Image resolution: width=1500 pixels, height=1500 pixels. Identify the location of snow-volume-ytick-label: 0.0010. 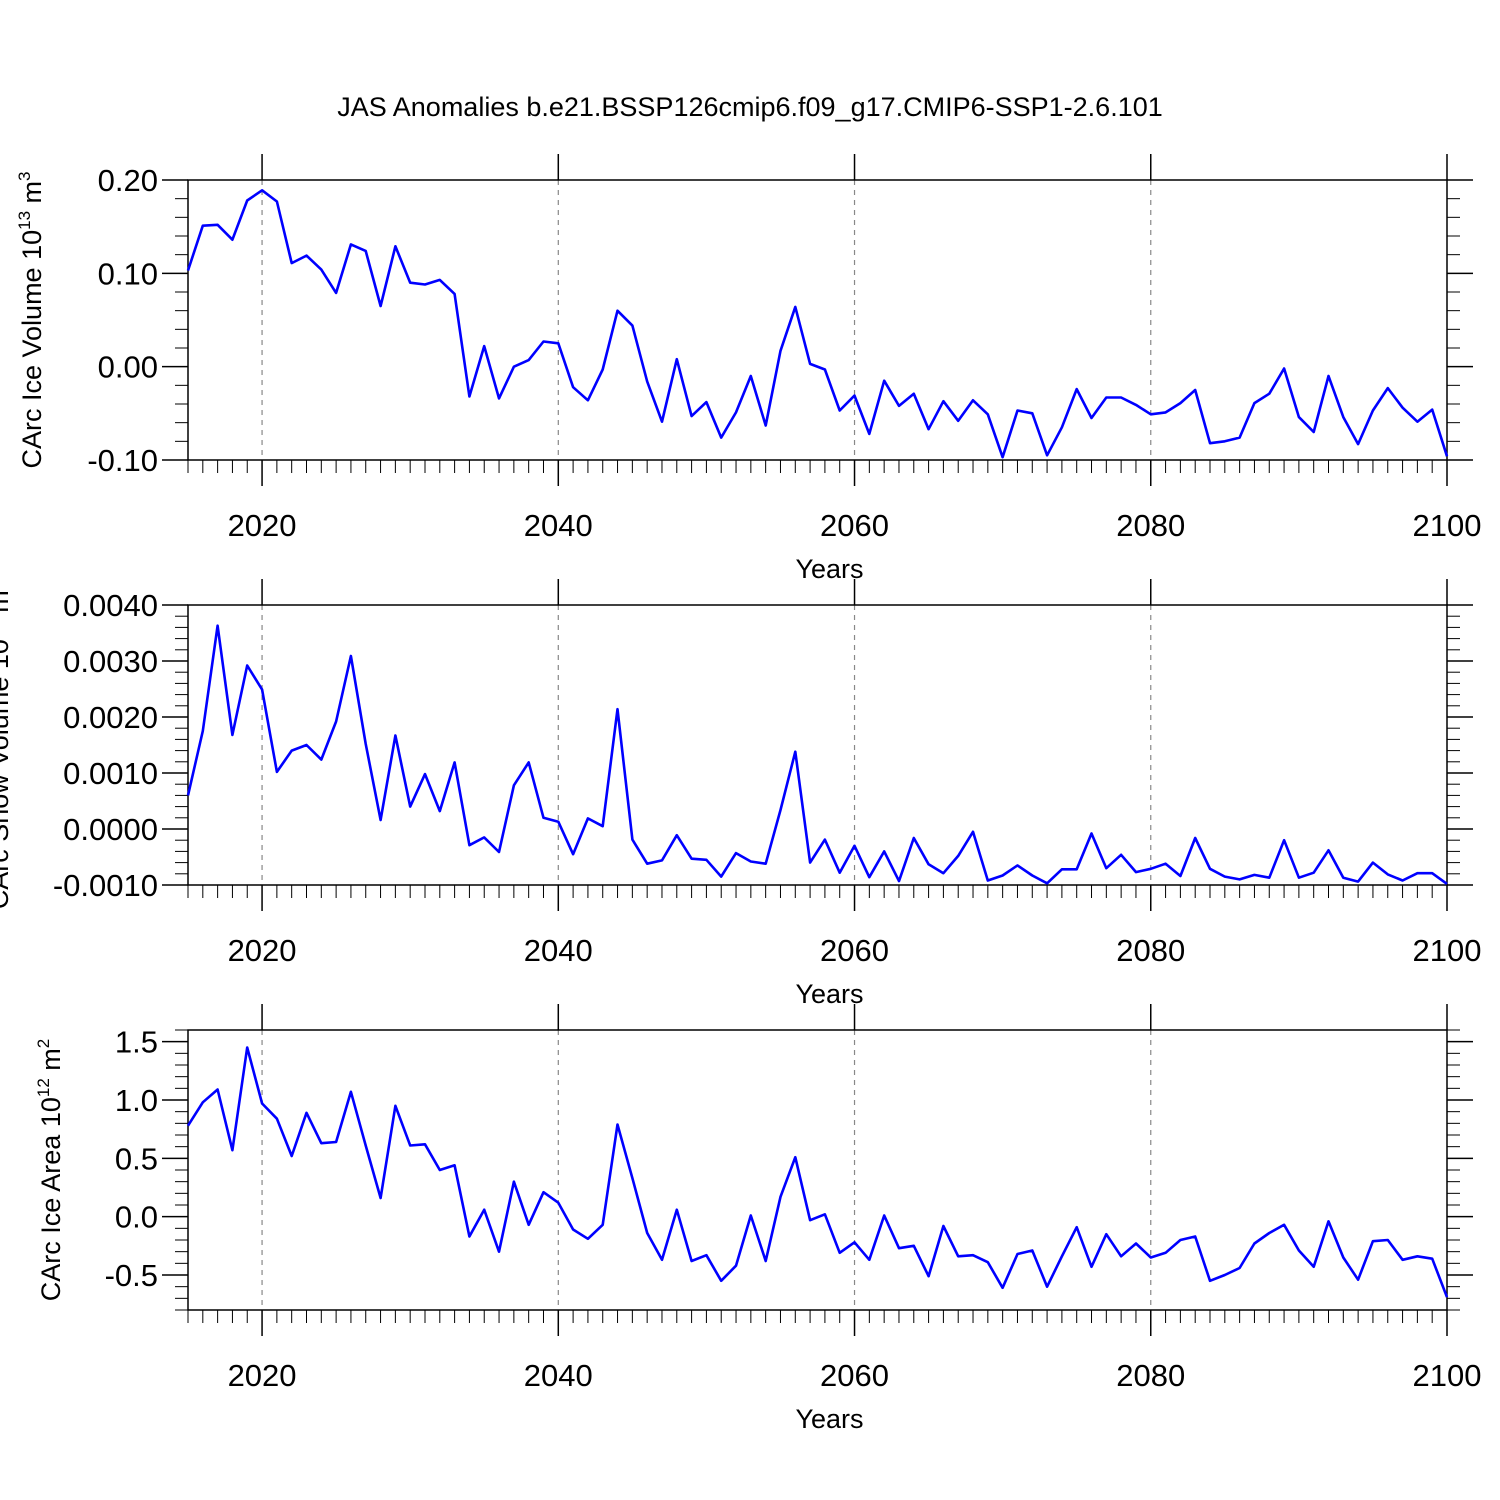
(110, 773).